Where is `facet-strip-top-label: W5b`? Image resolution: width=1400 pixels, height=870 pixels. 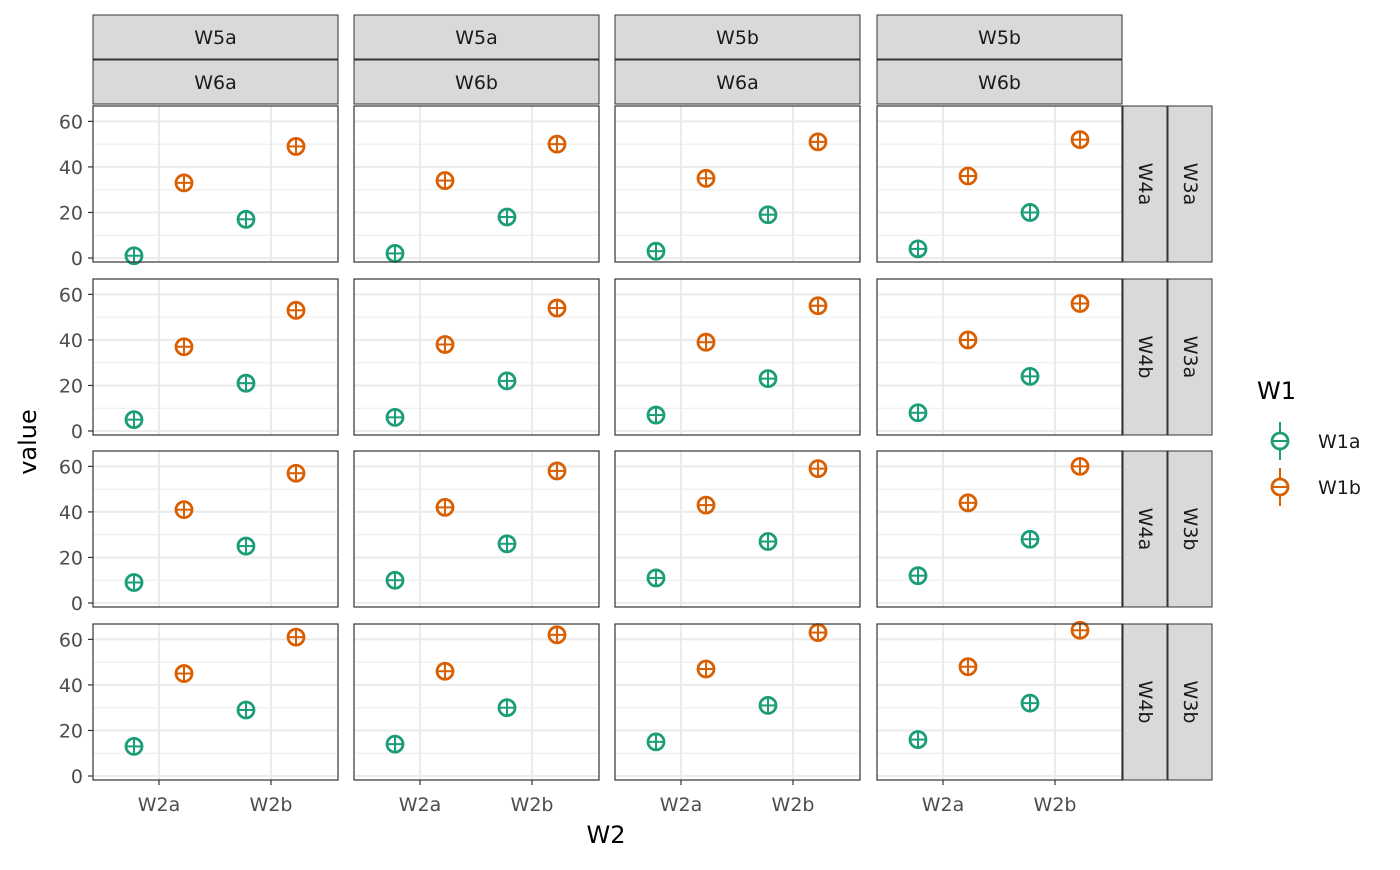 facet-strip-top-label: W5b is located at coordinates (999, 38).